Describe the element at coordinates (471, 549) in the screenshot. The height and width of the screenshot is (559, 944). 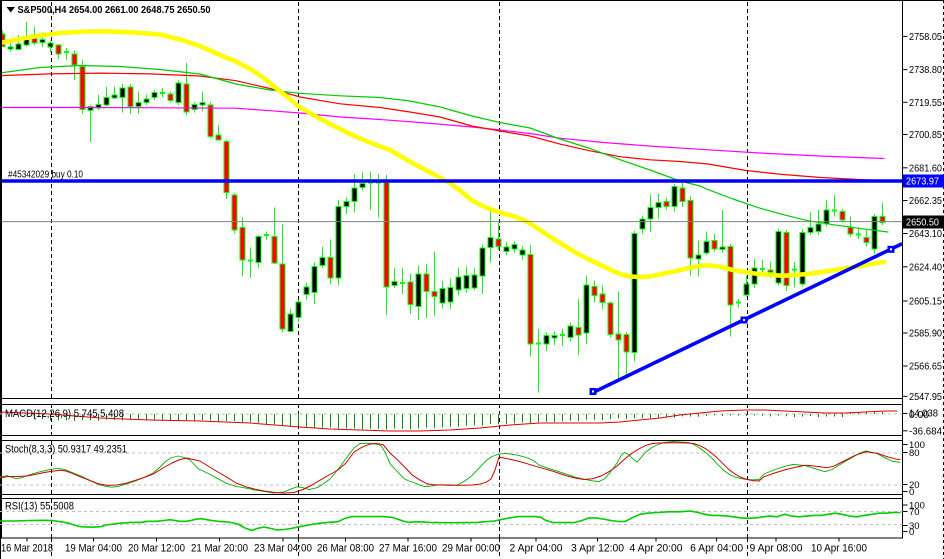
I see `svg-text: 29 Mar 00:00` at that location.